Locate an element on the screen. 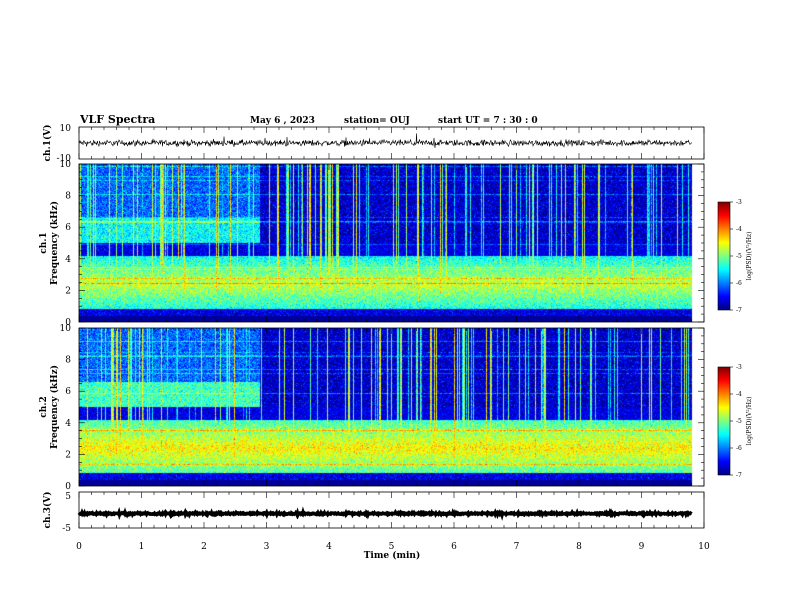  station-label: station= OUJ is located at coordinates (377, 121).